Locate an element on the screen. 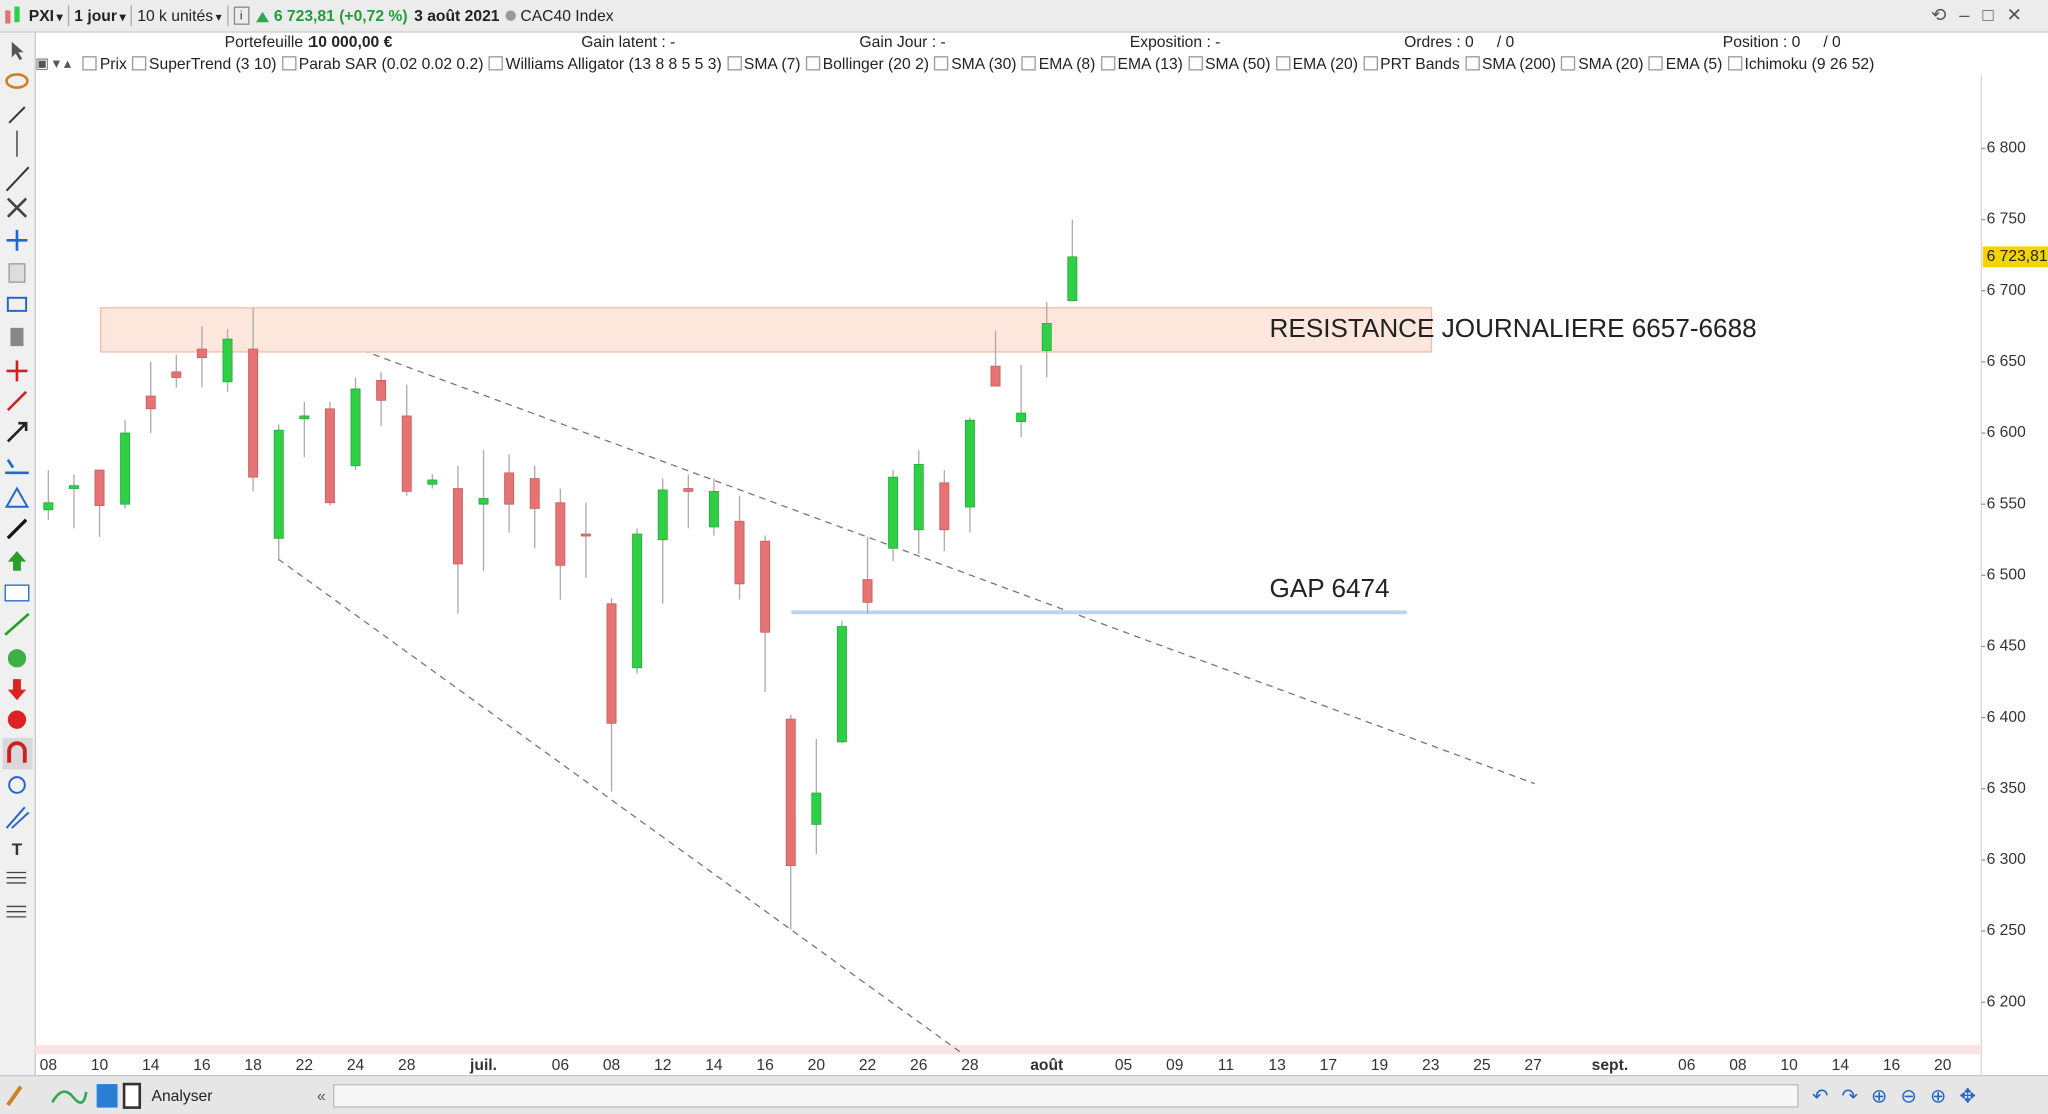 The image size is (2048, 1114). indicator-label: PRT Bands is located at coordinates (1420, 63).